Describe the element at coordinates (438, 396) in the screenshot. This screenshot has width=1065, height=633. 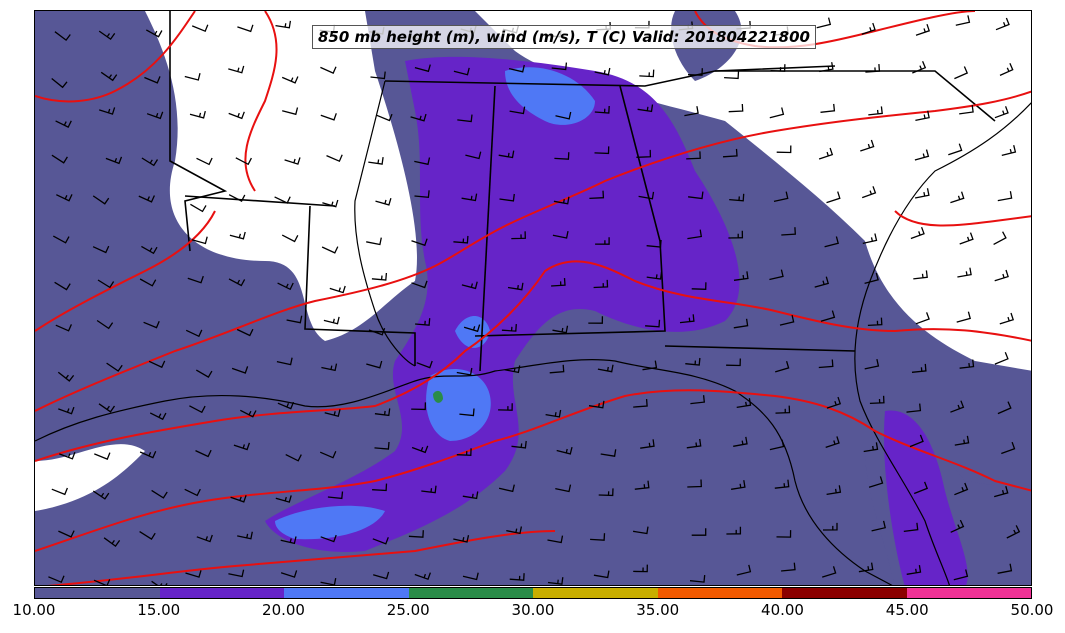
I see `shade-region-peak` at that location.